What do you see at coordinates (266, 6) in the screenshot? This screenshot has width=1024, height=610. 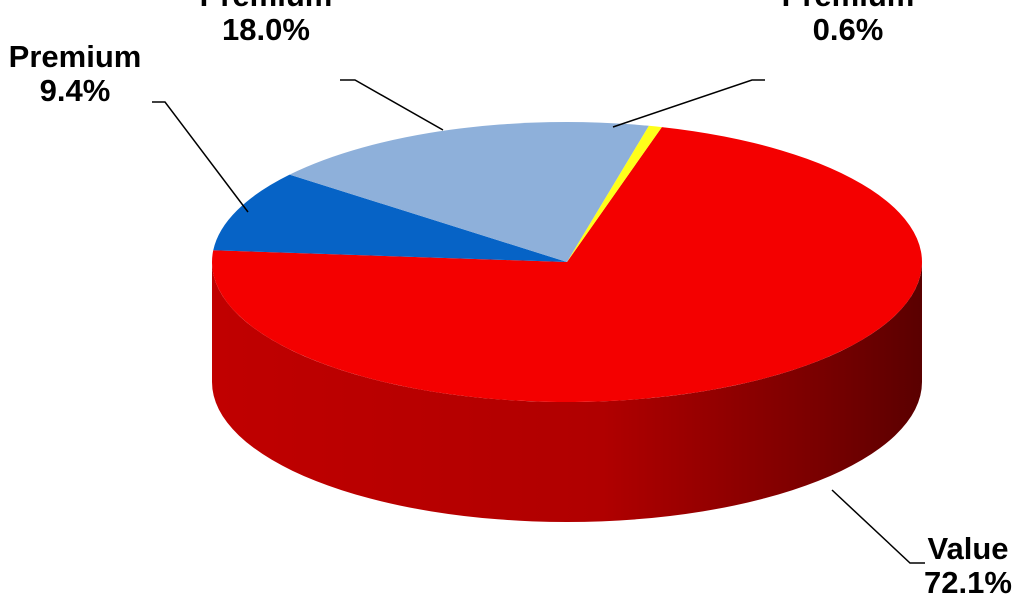 I see `data-label-high-end-premium-name: Premium` at bounding box center [266, 6].